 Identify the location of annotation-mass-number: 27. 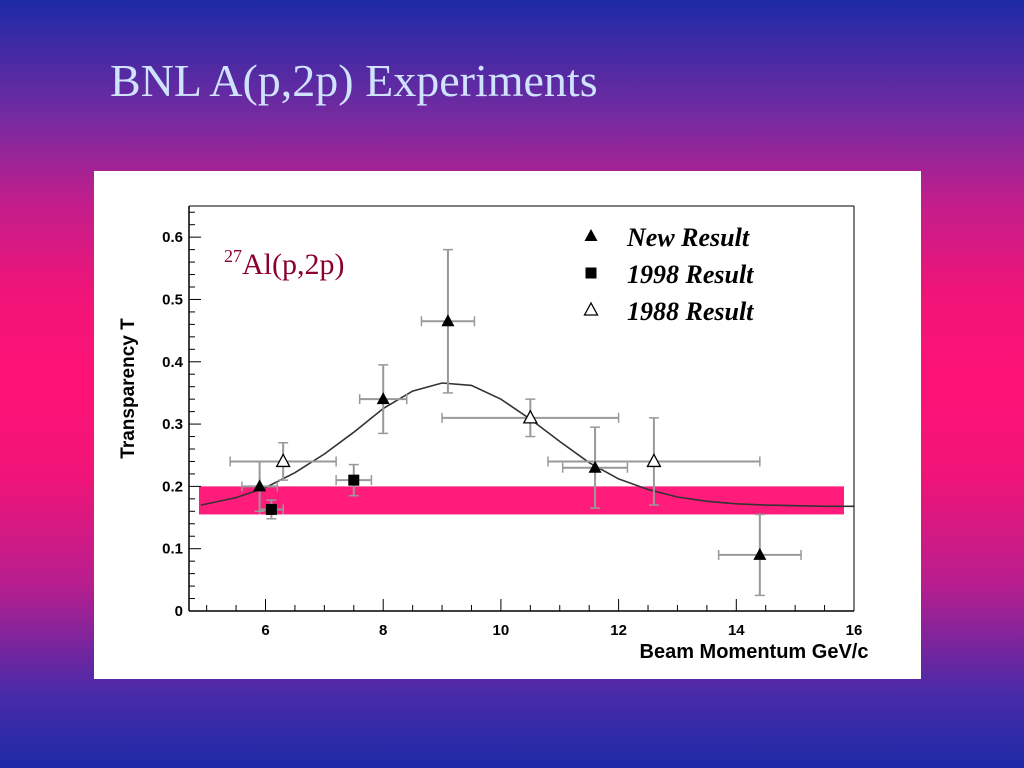
(233, 256).